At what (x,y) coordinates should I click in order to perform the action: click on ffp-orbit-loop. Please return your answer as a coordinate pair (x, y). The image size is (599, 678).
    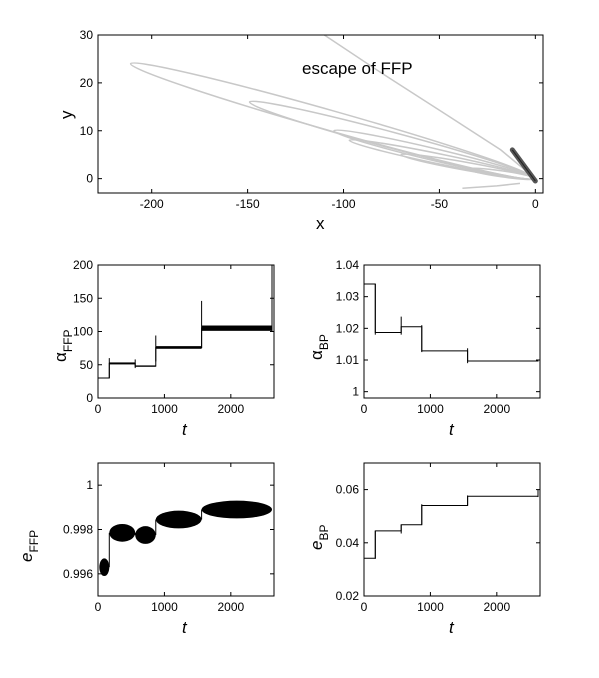
    Looking at the image, I should click on (392, 140).